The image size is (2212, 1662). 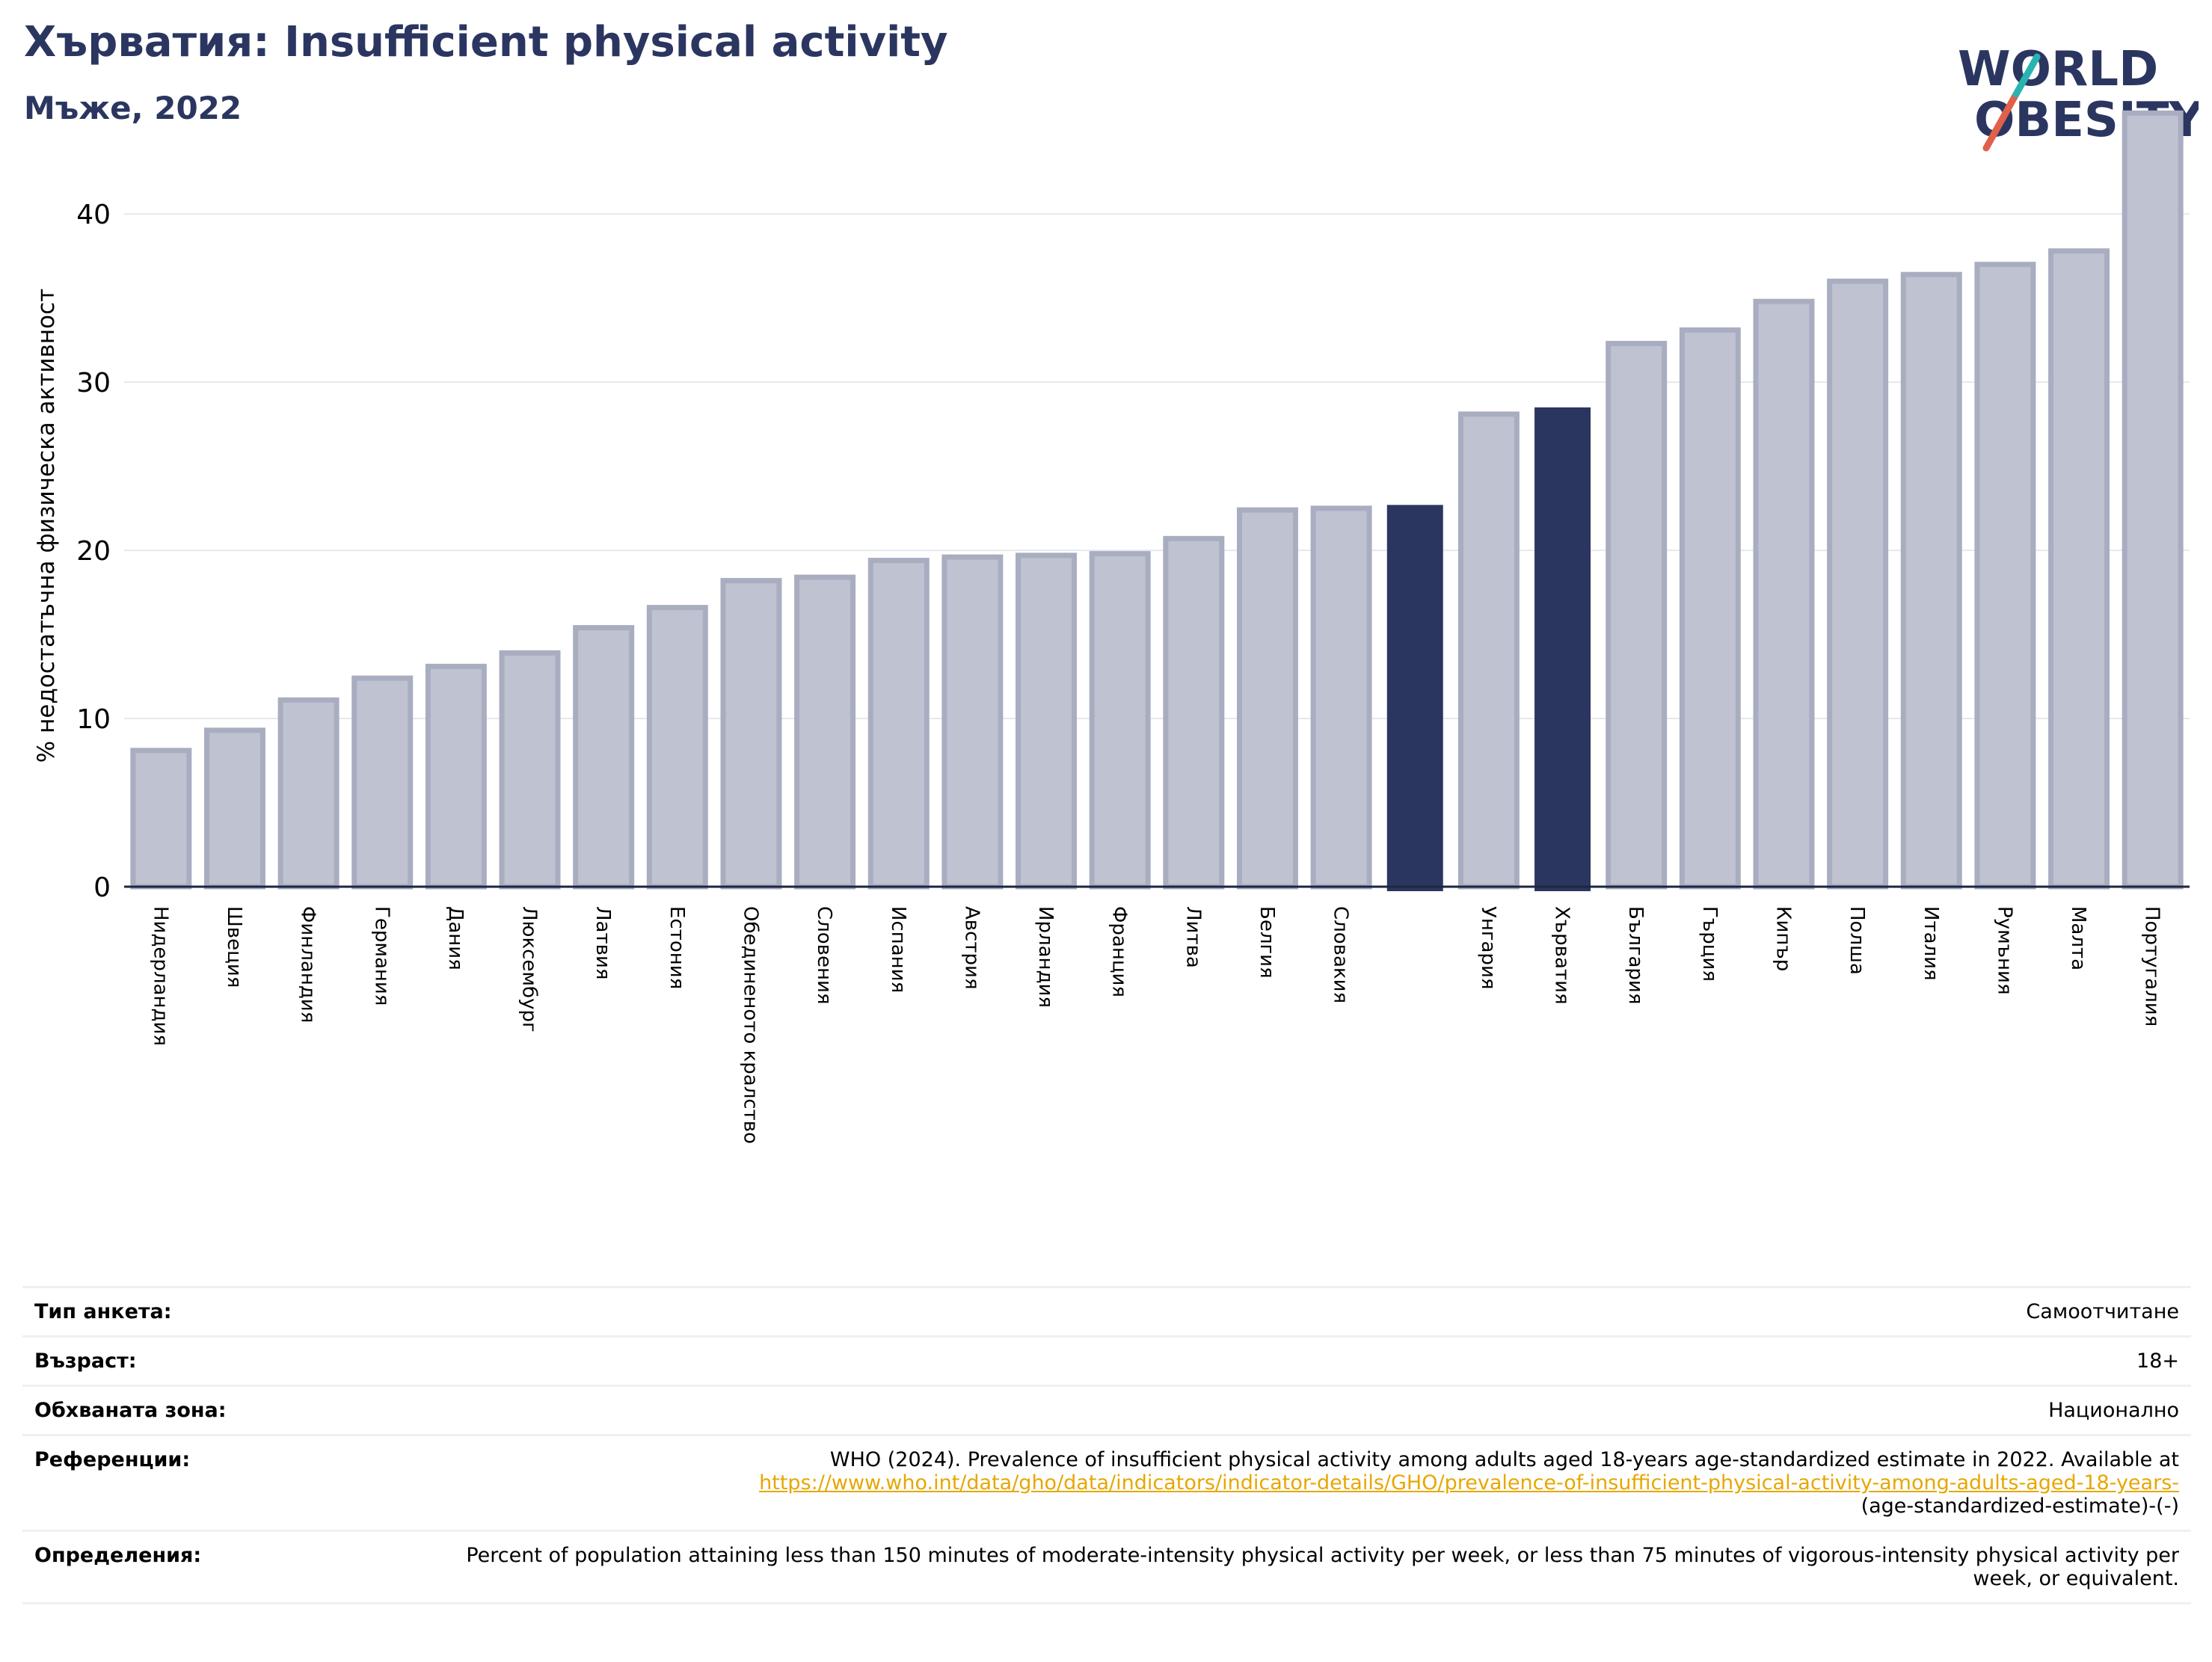 I want to click on logo-slash-red, so click(x=2001, y=121).